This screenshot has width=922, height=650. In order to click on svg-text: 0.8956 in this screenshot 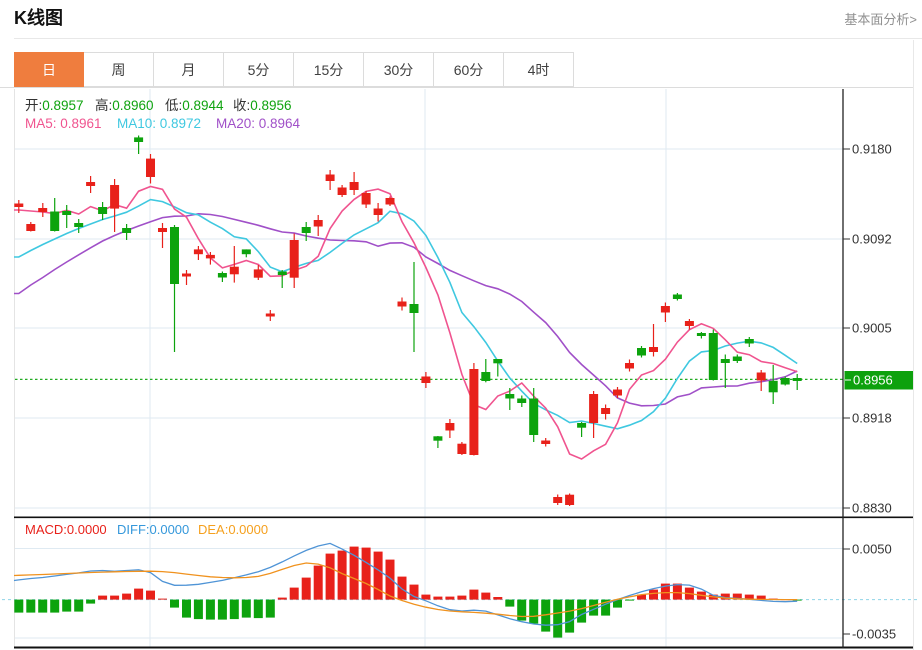, I will do `click(873, 380)`.